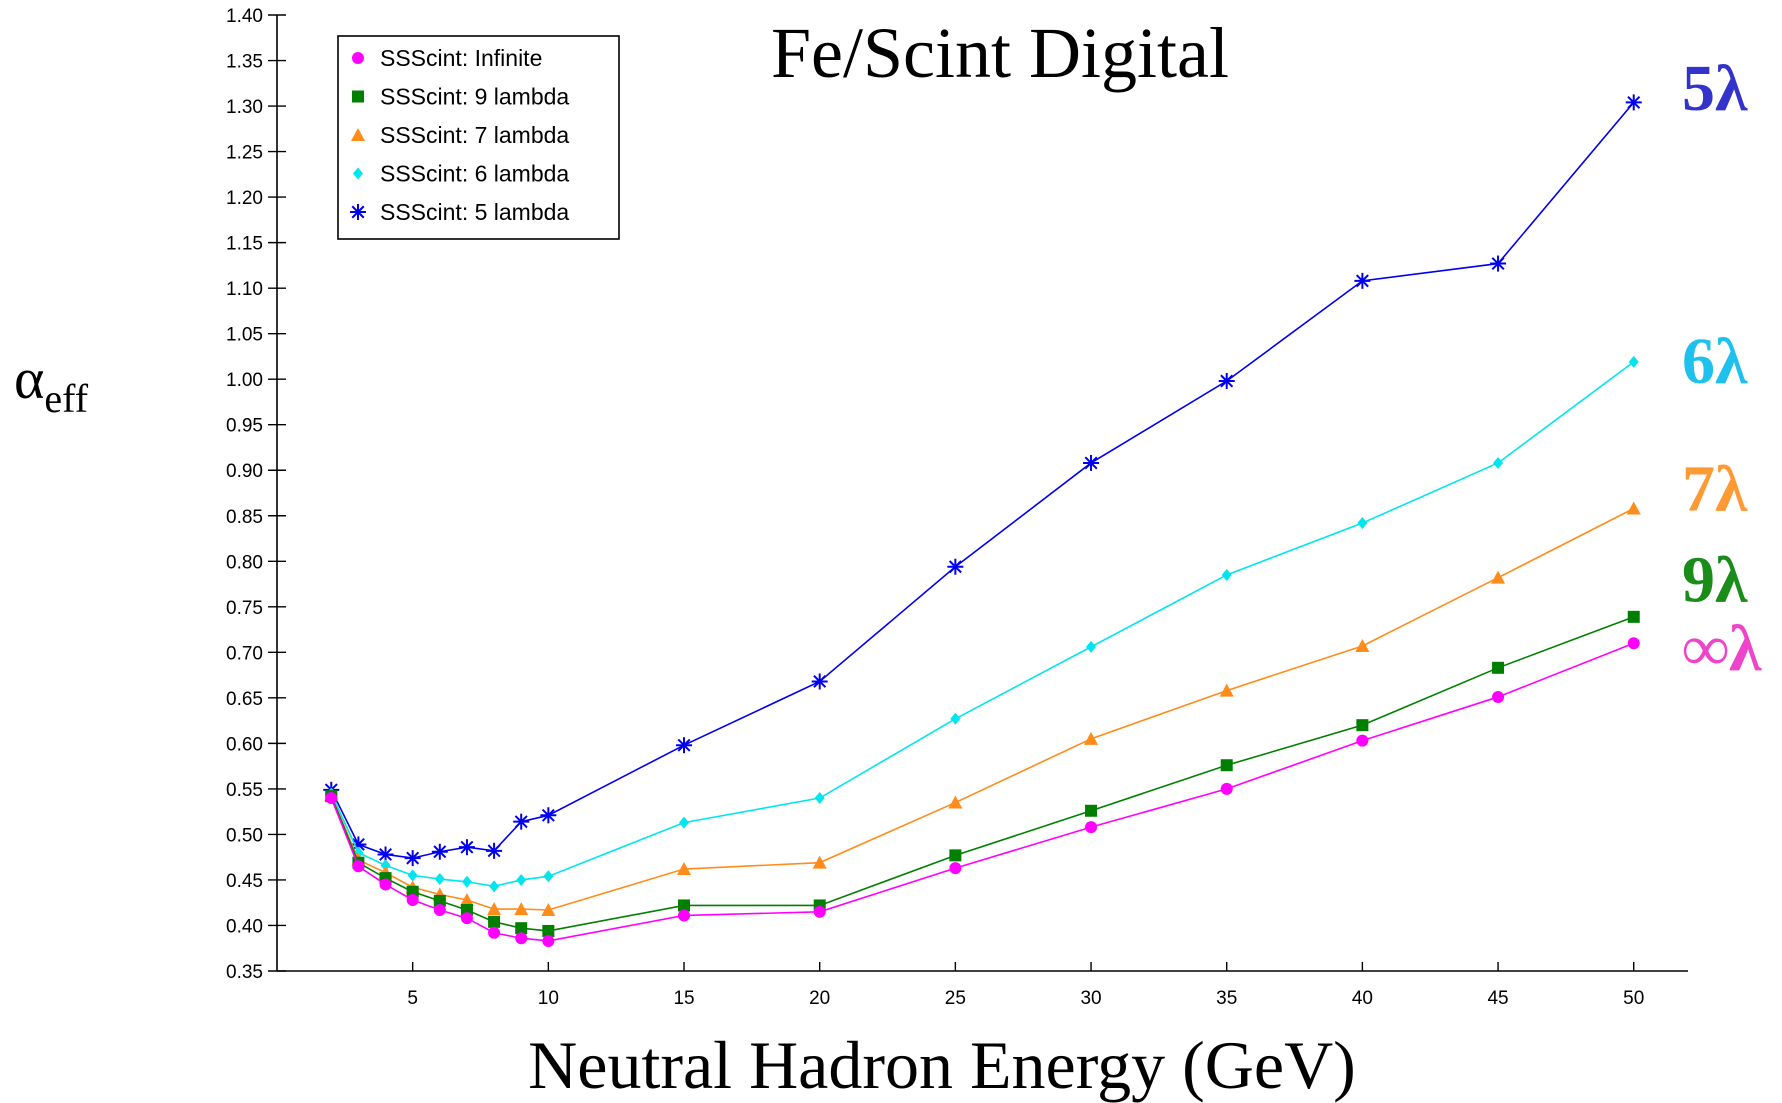 The width and height of the screenshot is (1782, 1103). What do you see at coordinates (244, 562) in the screenshot?
I see `y-tick-label: 0.80` at bounding box center [244, 562].